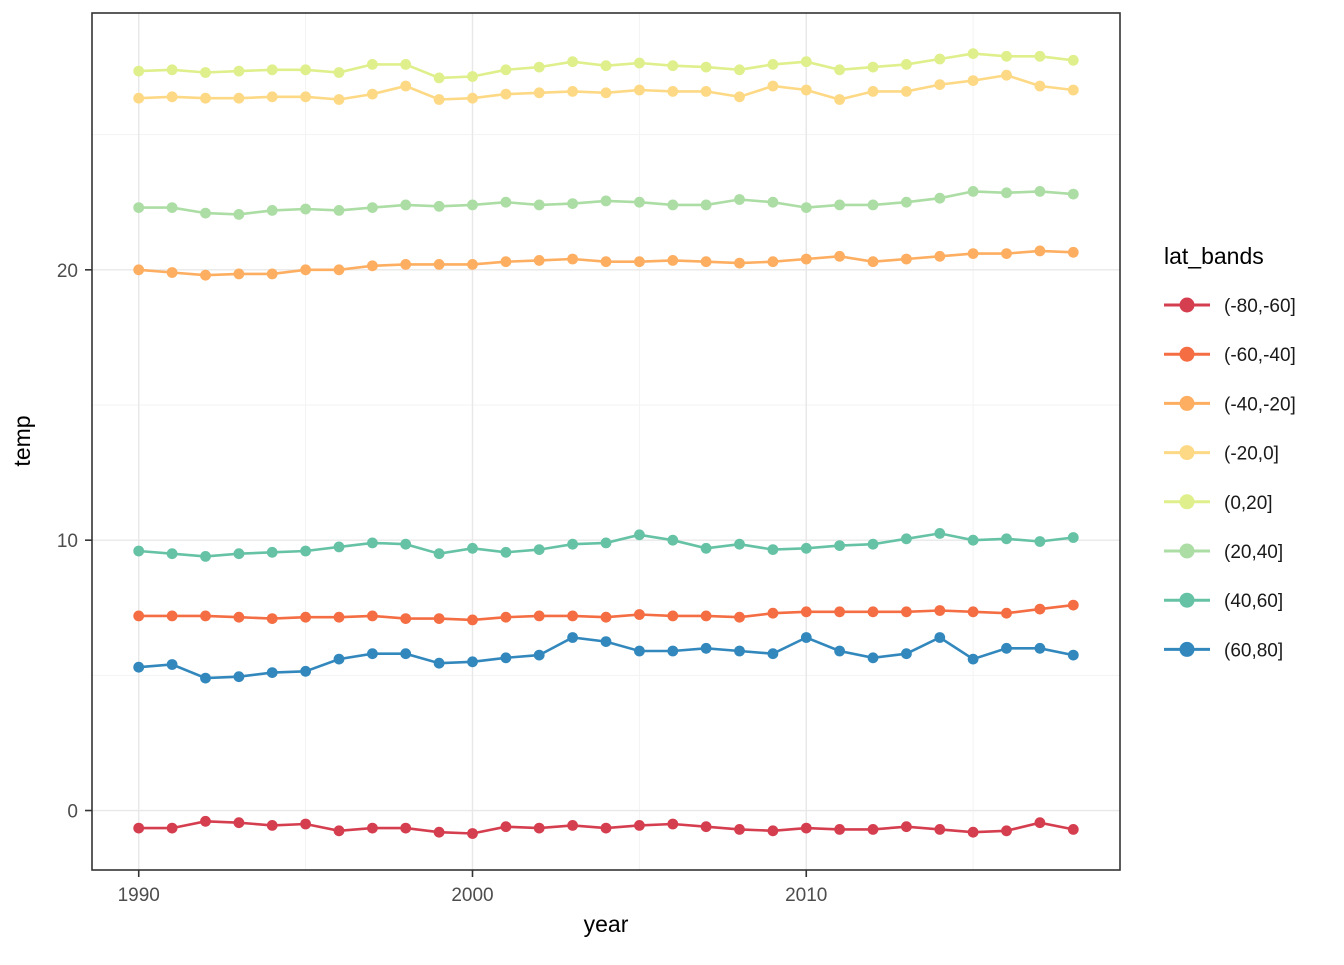 The image size is (1344, 965). I want to click on y-tick-label: 10, so click(67, 541).